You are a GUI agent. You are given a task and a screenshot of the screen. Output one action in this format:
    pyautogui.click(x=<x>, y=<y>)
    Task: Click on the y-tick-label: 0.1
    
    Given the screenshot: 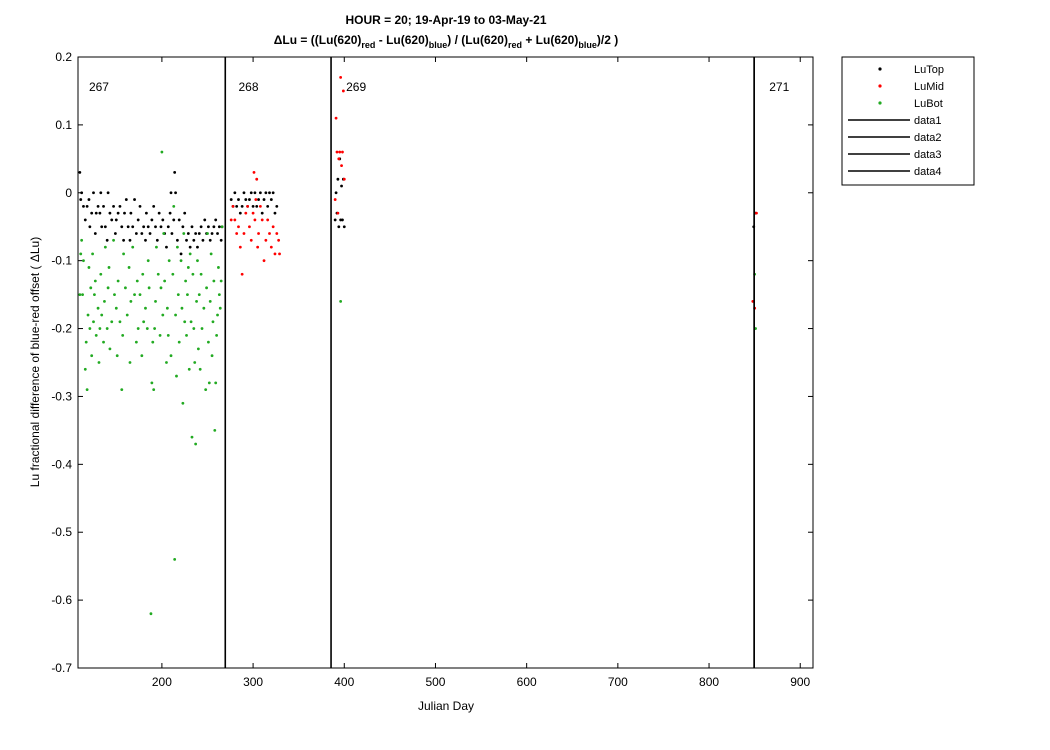 What is the action you would take?
    pyautogui.click(x=63, y=125)
    